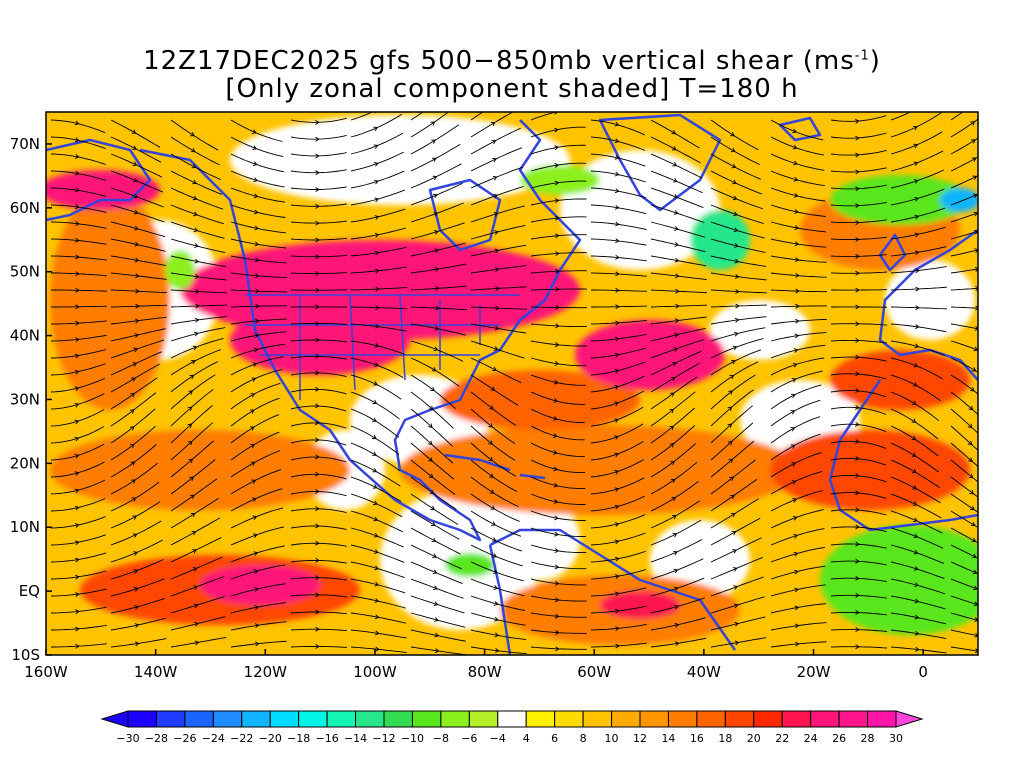 This screenshot has height=768, width=1024. I want to click on colorbar-label: −22, so click(241, 738).